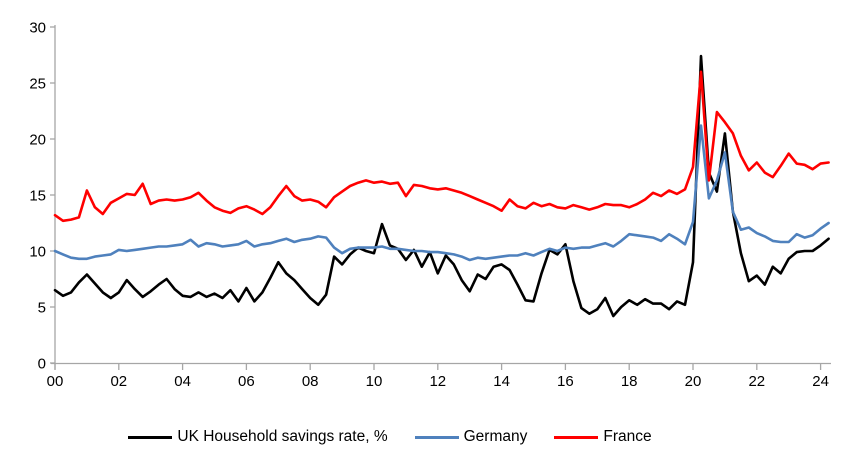 The height and width of the screenshot is (476, 852). I want to click on legend-line-swatch-germany, so click(436, 437).